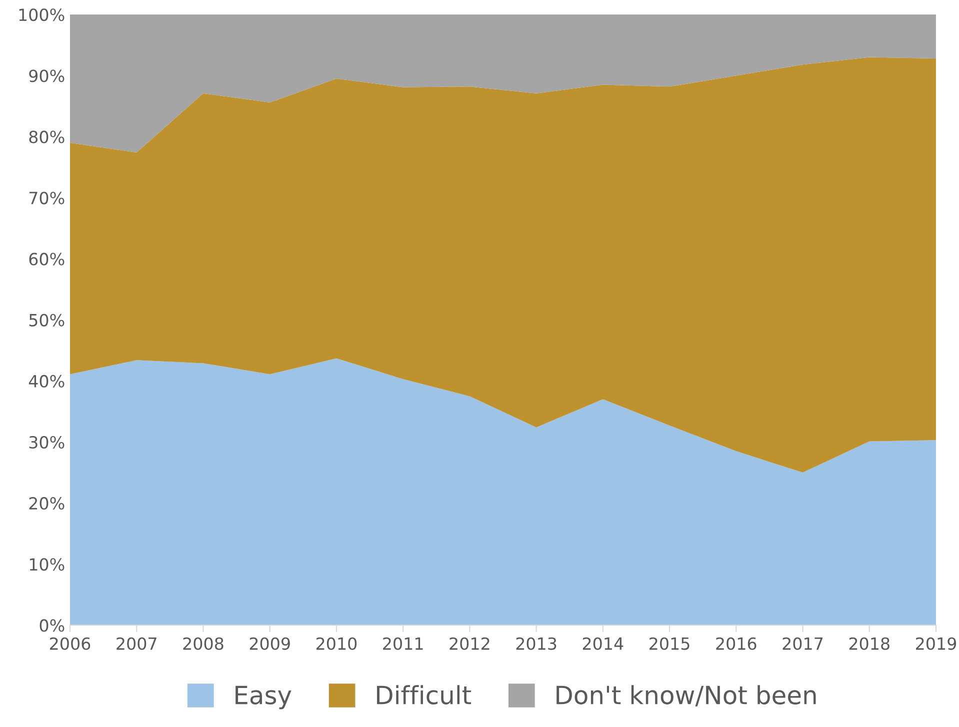  I want to click on y-tick-label: 100%, so click(41, 15).